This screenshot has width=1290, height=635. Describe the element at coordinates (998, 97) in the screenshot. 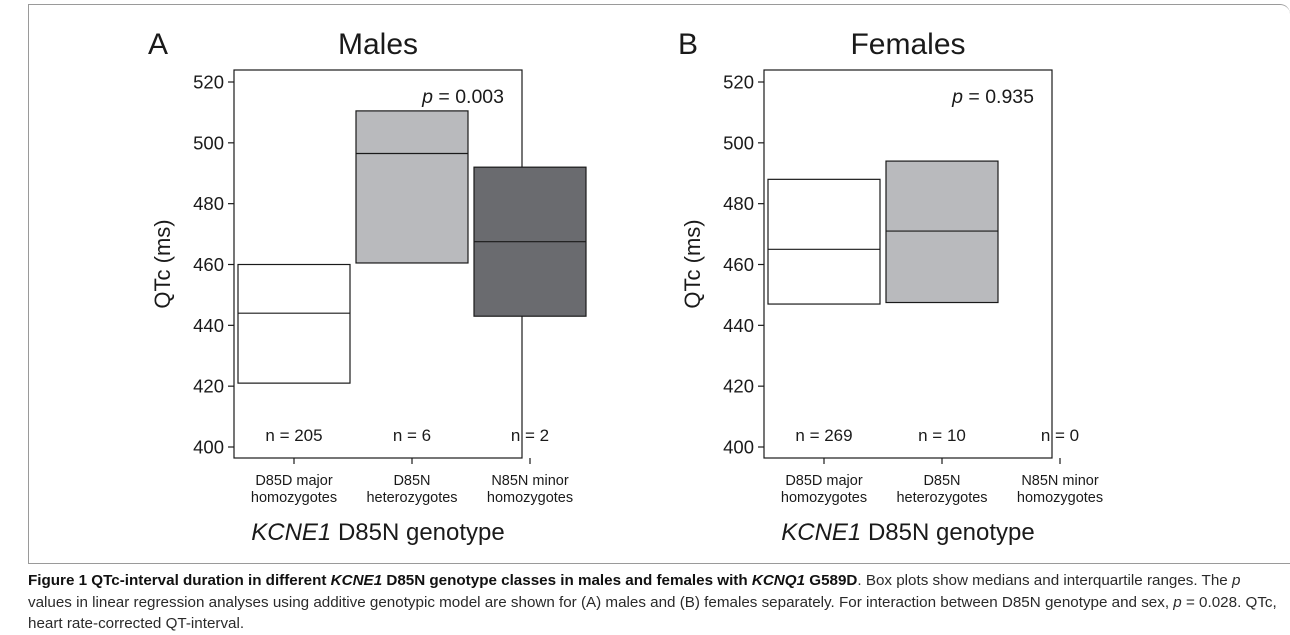

I see `p-value: = 0.935` at that location.